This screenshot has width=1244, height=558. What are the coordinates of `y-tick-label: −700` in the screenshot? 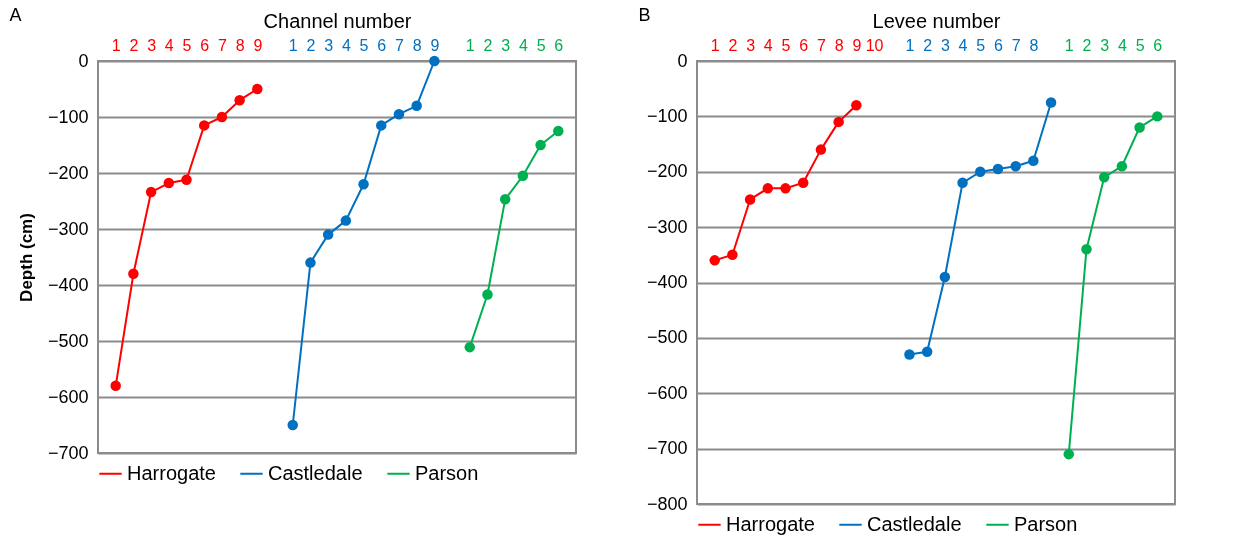 It's located at (667, 448).